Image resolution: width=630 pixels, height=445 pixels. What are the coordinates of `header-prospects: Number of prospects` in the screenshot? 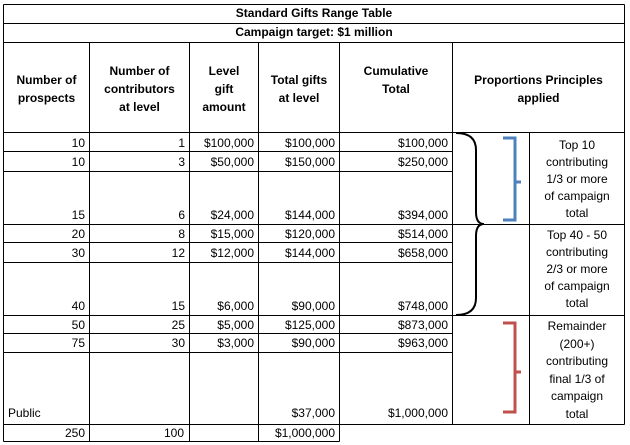 It's located at (46, 89).